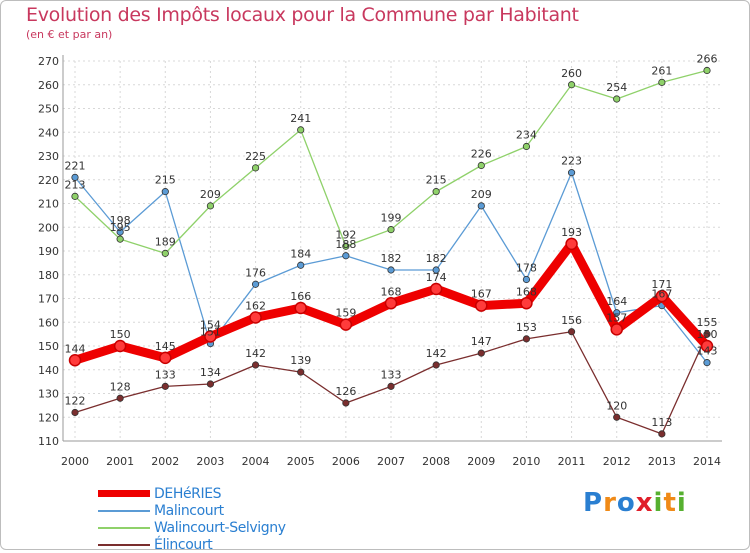  Describe the element at coordinates (124, 544) in the screenshot. I see `legend-swatch-elincourt` at that location.